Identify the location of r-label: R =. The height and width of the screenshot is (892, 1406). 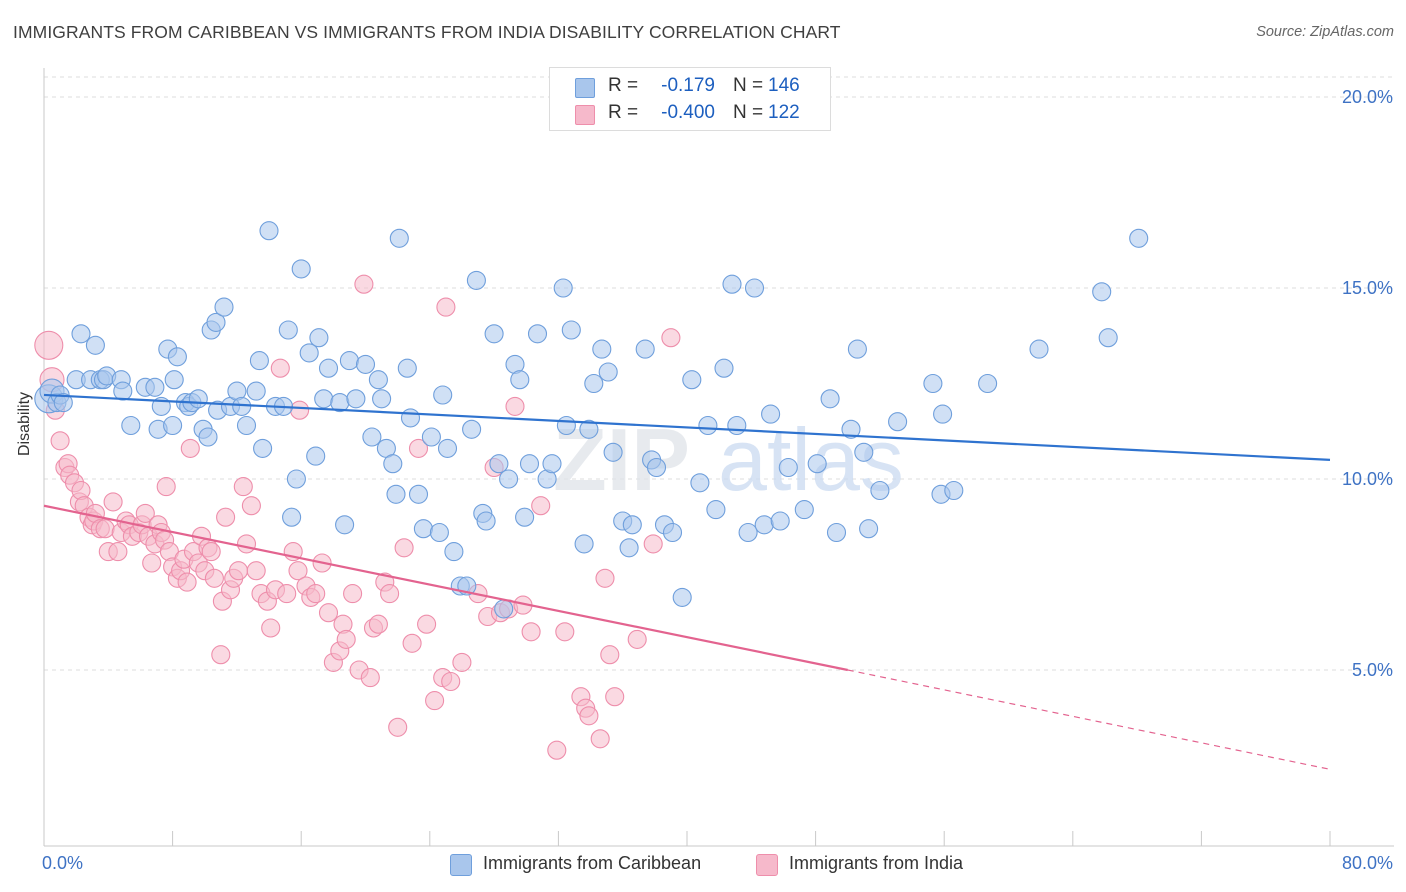
(623, 85).